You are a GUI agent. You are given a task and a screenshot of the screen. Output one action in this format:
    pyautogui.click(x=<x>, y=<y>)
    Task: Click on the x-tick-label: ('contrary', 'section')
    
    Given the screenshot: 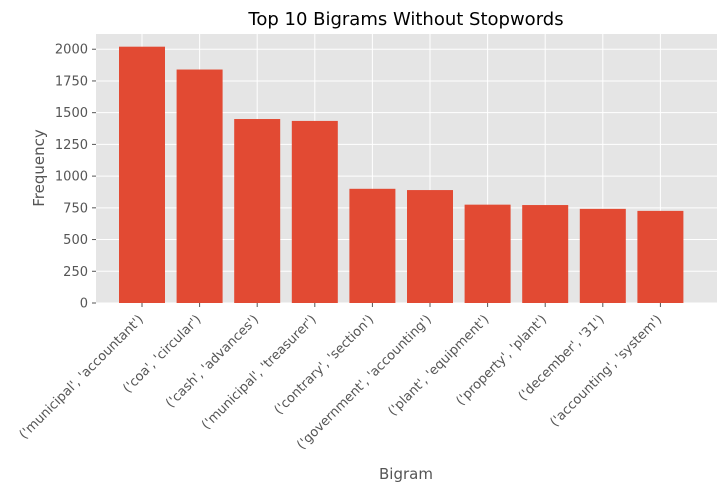 What is the action you would take?
    pyautogui.click(x=325, y=365)
    